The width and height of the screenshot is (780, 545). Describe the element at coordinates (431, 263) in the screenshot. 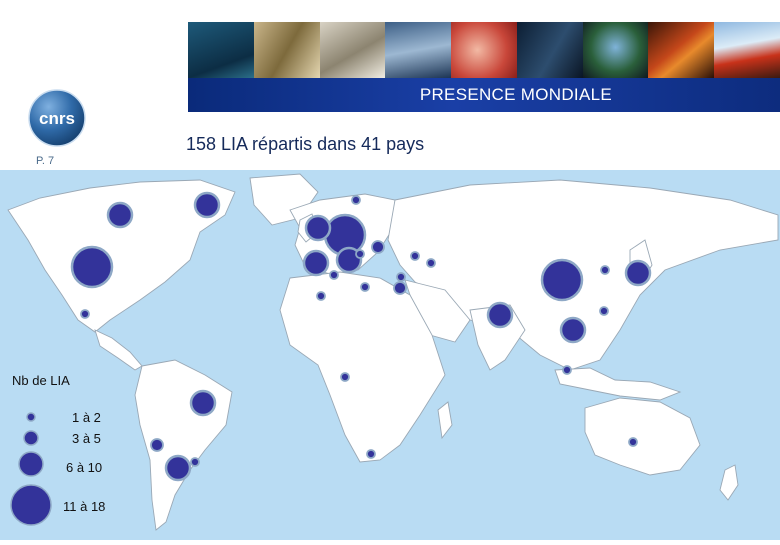

I see `lia-marker-georgia` at that location.